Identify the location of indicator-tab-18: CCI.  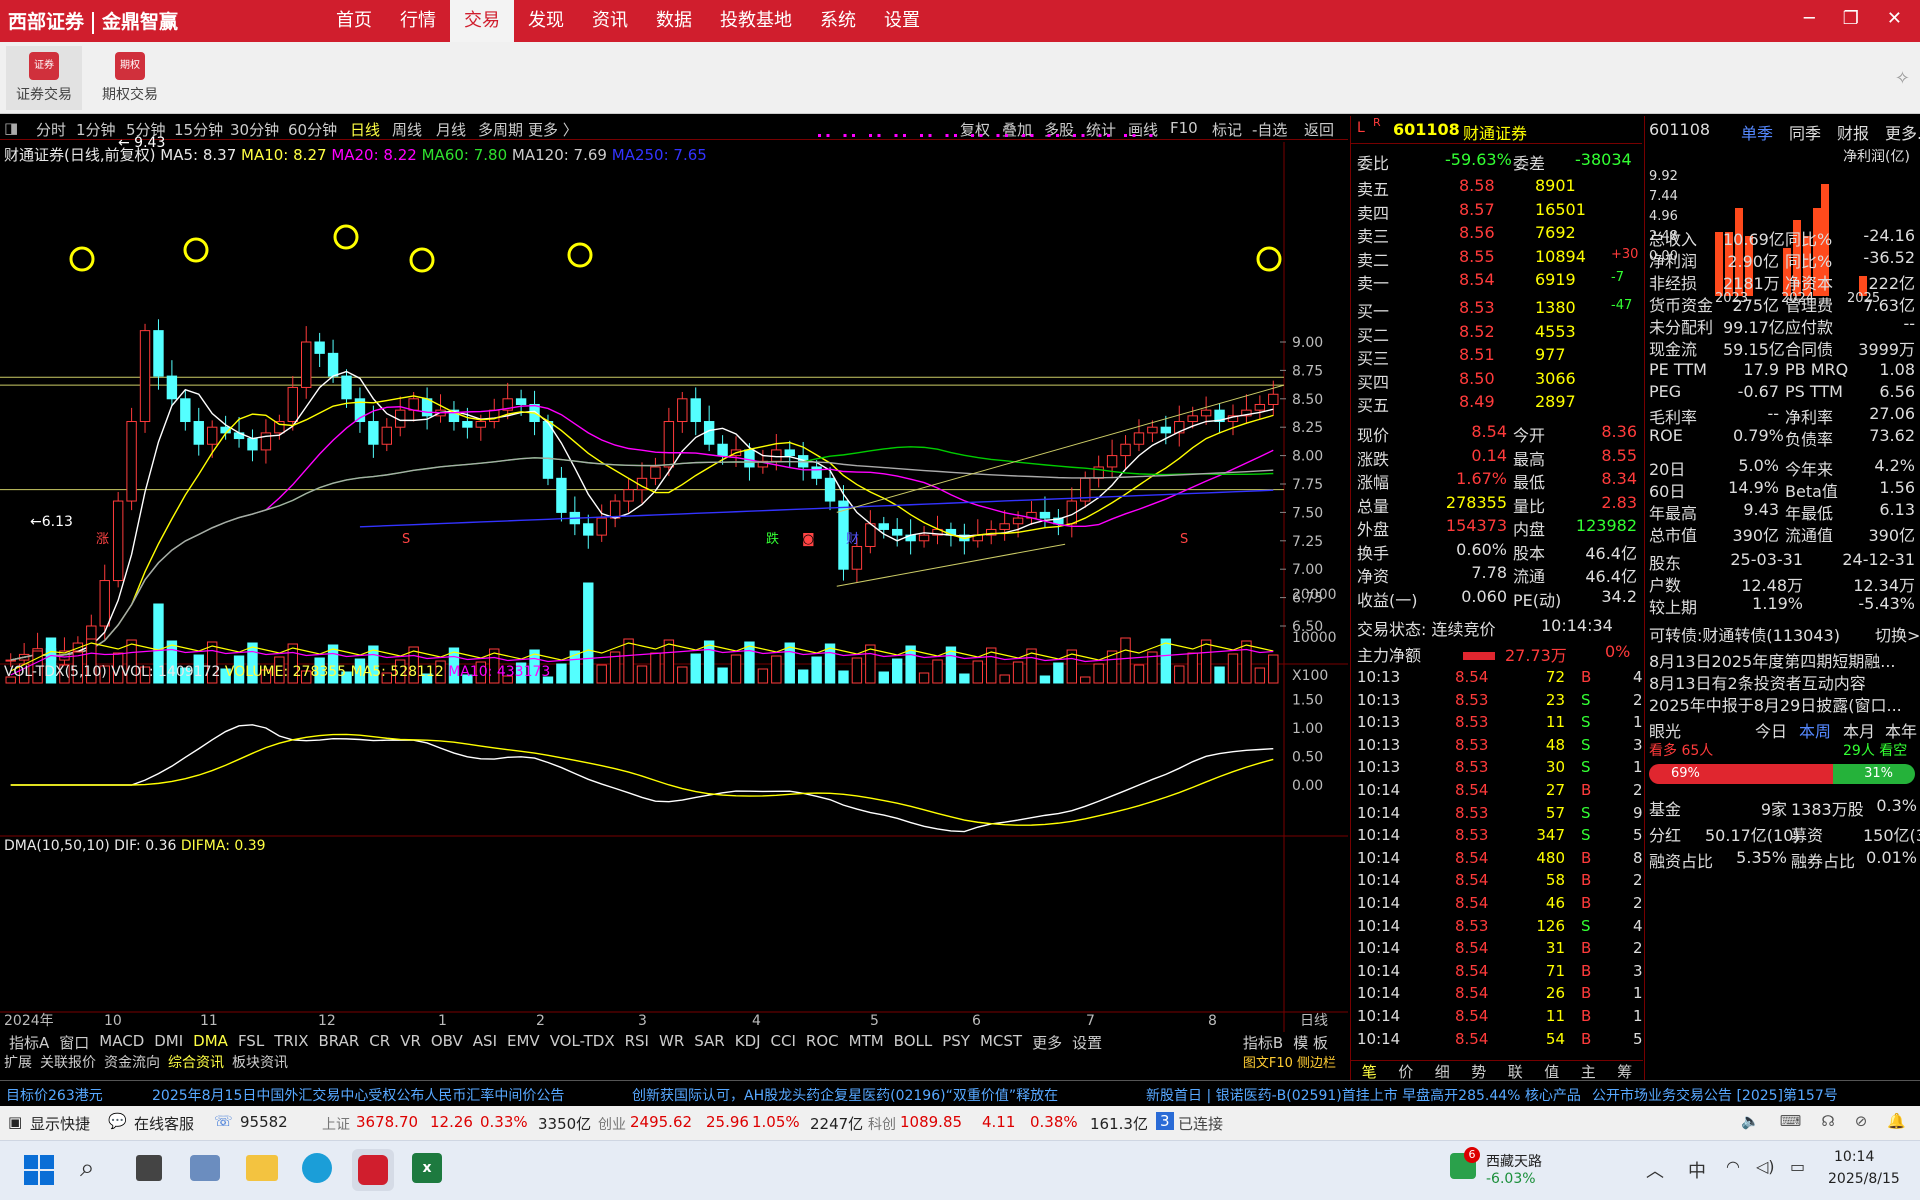
(783, 1041).